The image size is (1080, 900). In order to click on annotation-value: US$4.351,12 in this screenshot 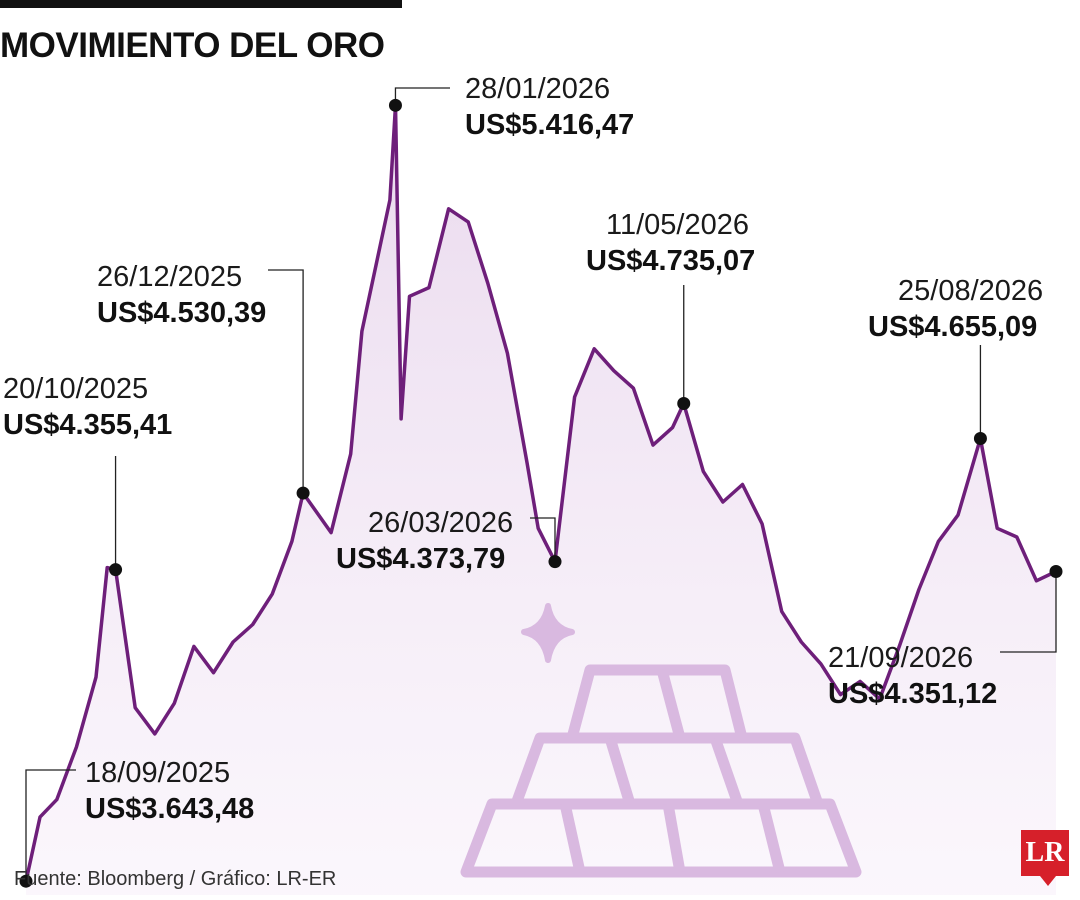, I will do `click(912, 694)`.